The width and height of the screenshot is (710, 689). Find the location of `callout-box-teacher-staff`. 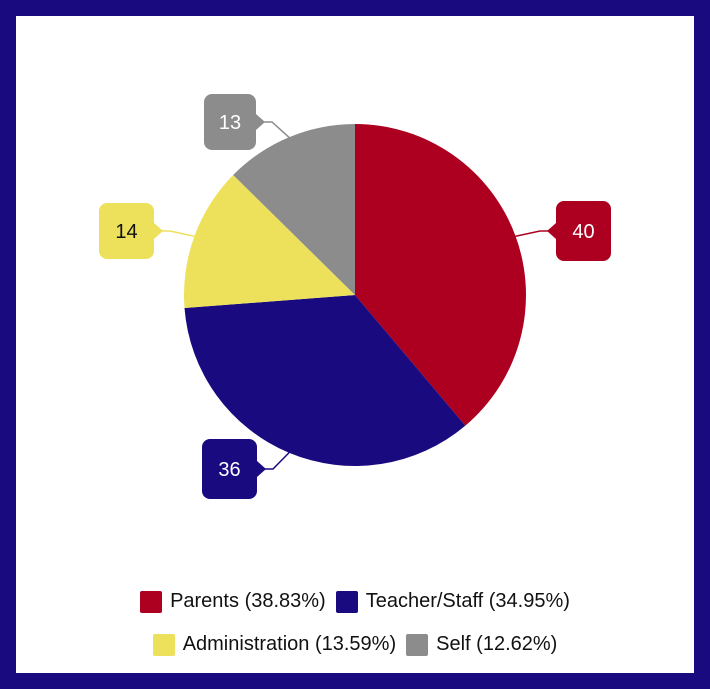

callout-box-teacher-staff is located at coordinates (229, 469).